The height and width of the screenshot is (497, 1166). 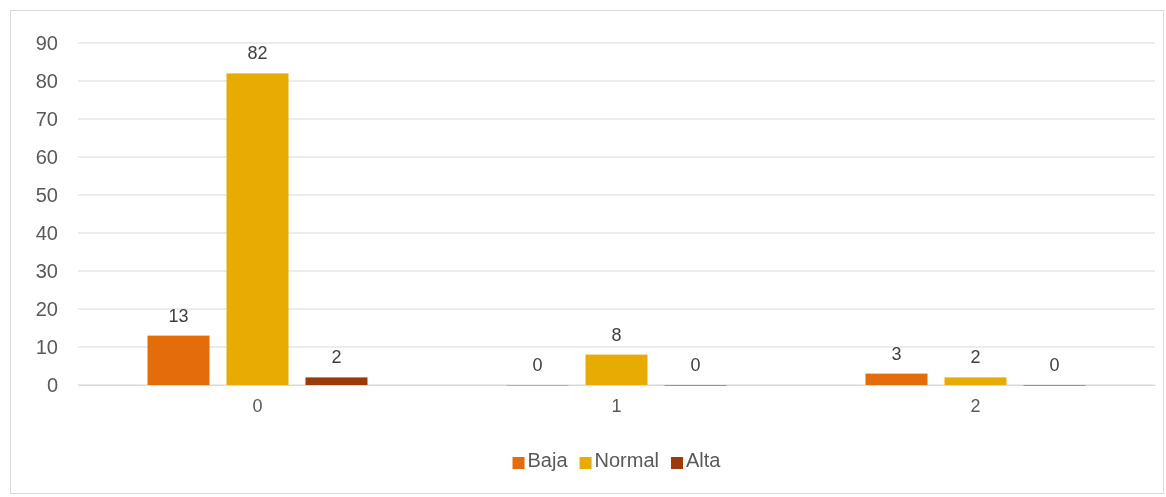 I want to click on data-label: 82, so click(x=257, y=53).